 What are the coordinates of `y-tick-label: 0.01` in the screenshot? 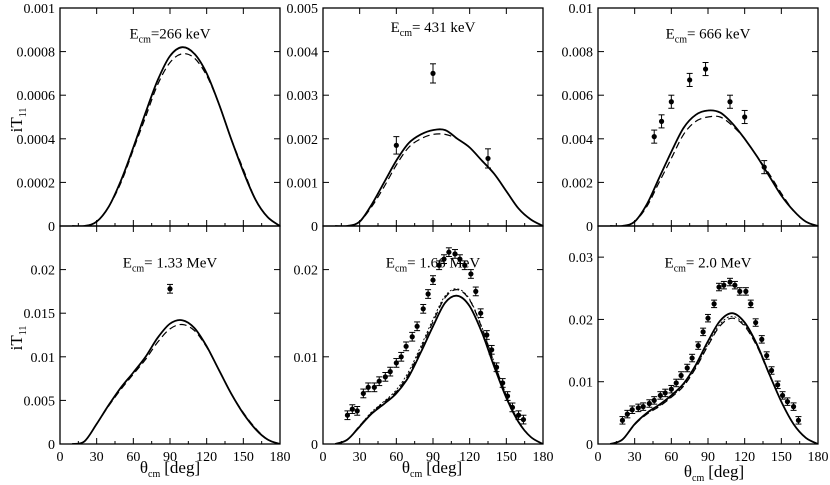 It's located at (43, 358).